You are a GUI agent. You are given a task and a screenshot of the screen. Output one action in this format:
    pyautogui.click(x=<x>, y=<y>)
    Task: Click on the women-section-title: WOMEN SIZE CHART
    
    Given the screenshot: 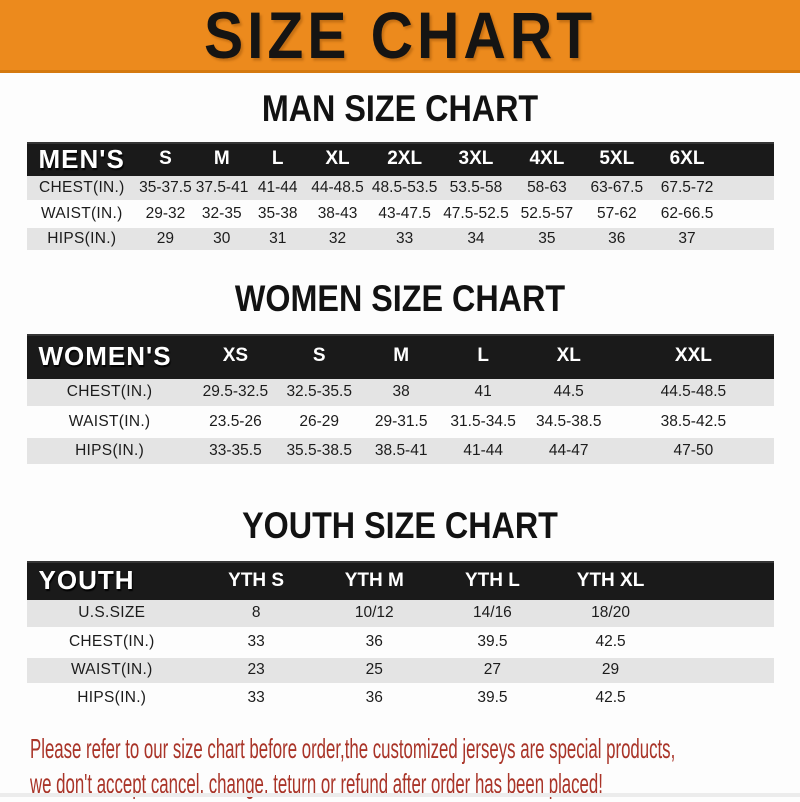 What is the action you would take?
    pyautogui.click(x=400, y=298)
    